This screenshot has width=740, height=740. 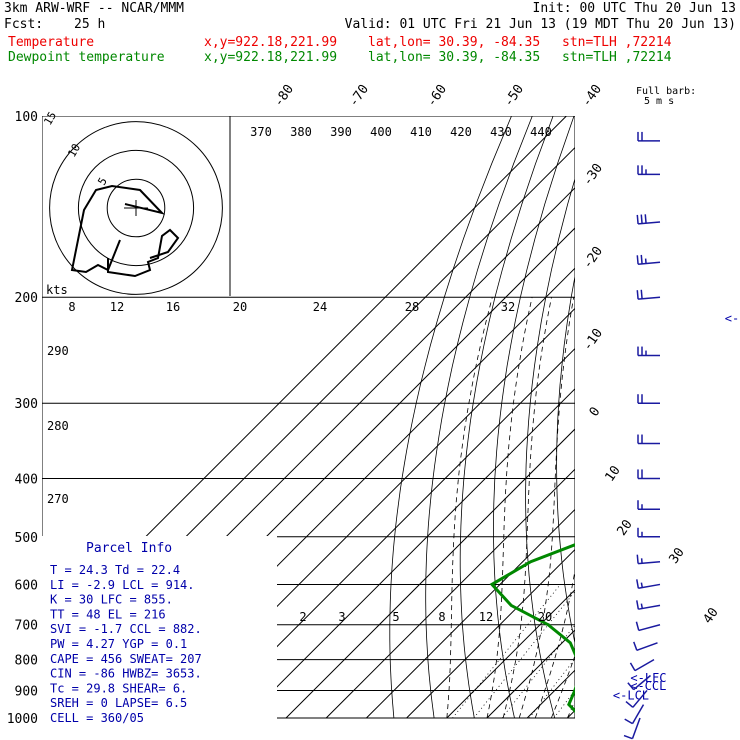 I want to click on parcel-line: SREH = 0 LAPSE= 6.5, so click(x=118, y=703).